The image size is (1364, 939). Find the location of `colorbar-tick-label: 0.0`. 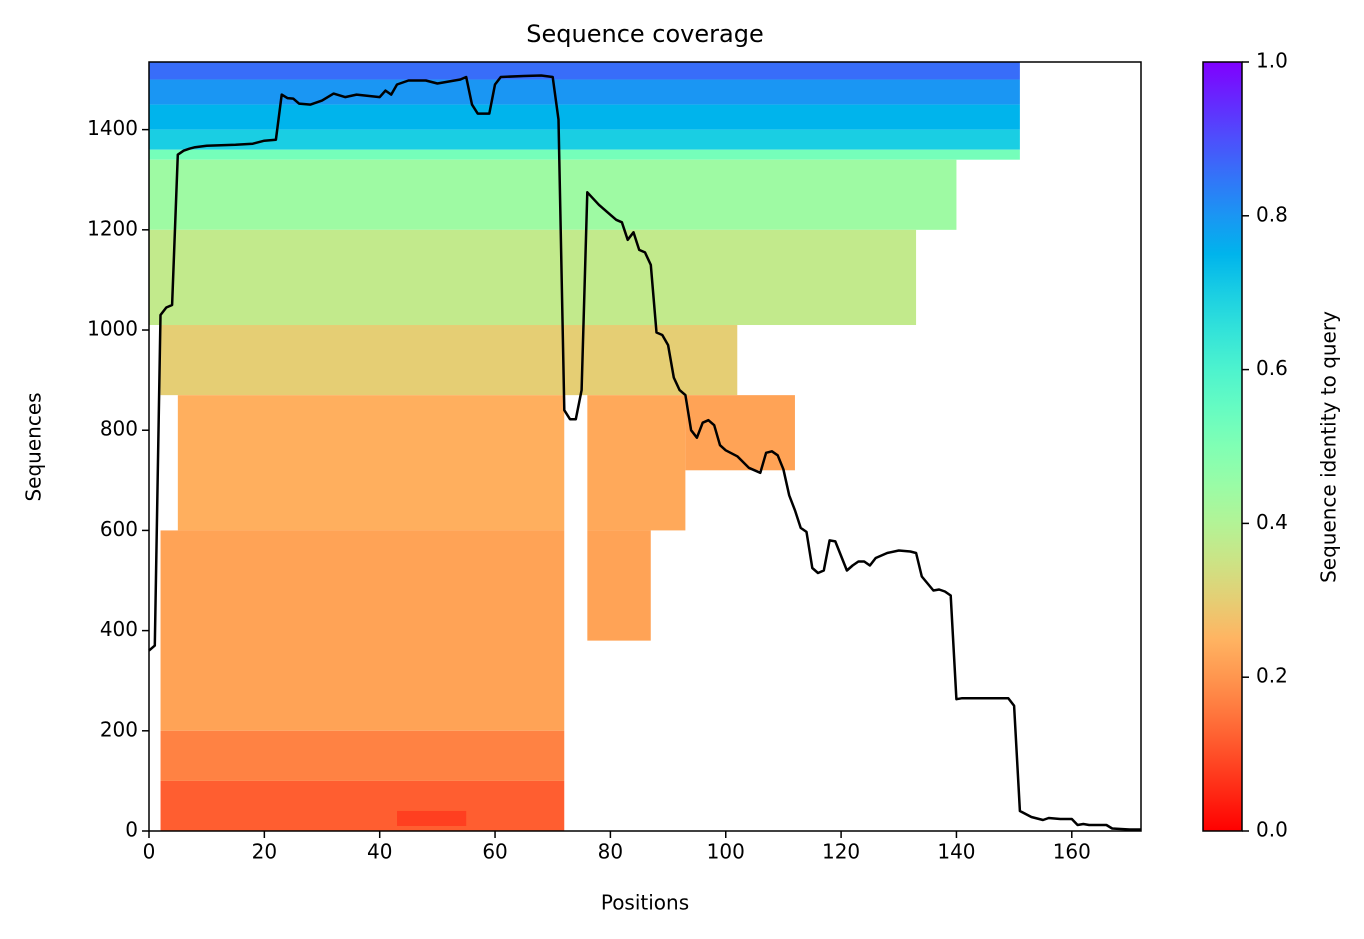

colorbar-tick-label: 0.0 is located at coordinates (1272, 830).